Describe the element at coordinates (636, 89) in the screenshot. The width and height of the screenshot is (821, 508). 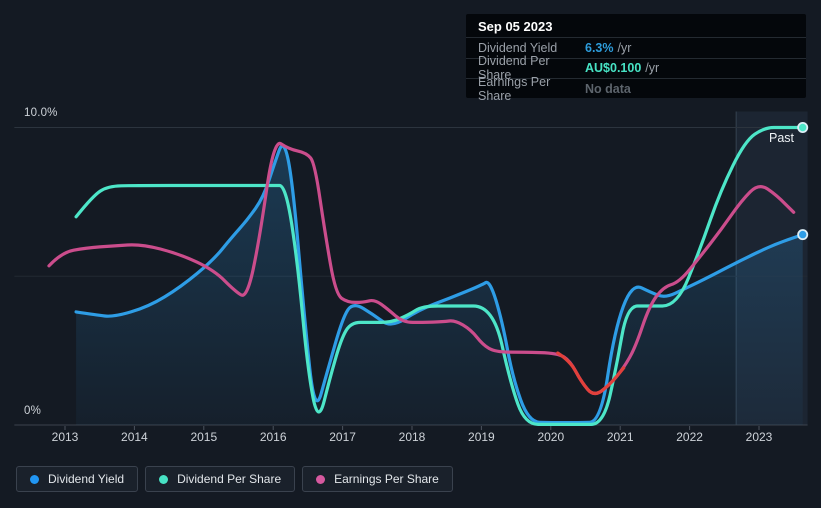
I see `tooltip-row-earnings-per-share: Earnings Per Share No data` at that location.